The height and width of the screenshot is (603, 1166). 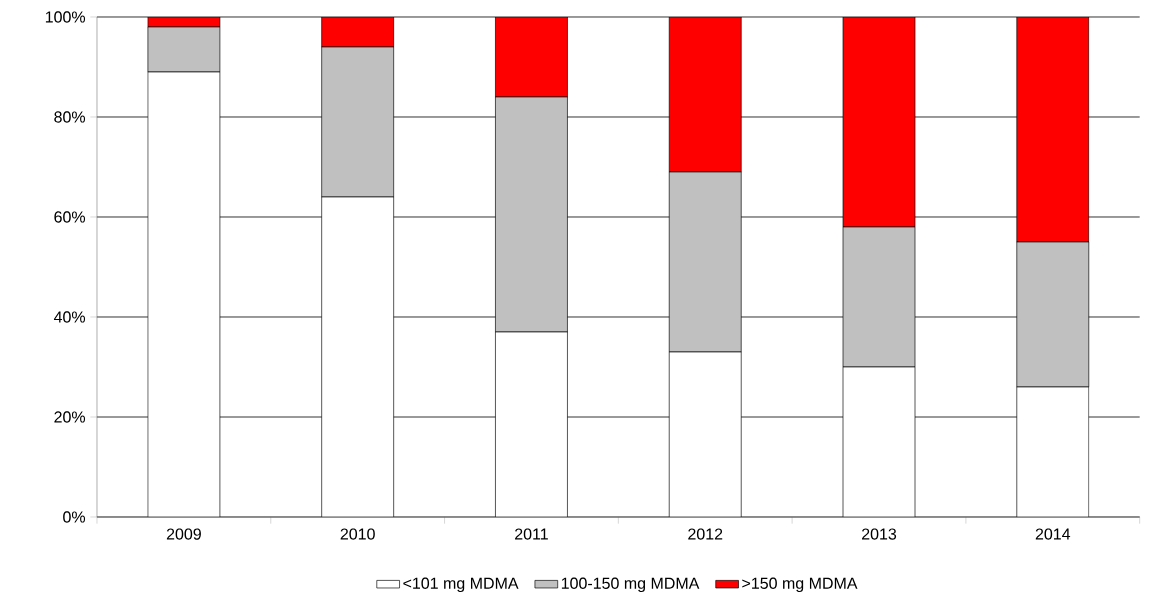 I want to click on legend-label: 100-150 mg MDMA, so click(x=630, y=585).